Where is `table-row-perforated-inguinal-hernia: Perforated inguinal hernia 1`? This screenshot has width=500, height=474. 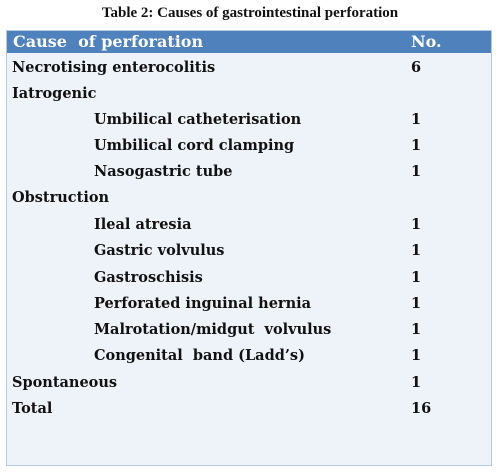 table-row-perforated-inguinal-hernia: Perforated inguinal hernia 1 is located at coordinates (249, 306).